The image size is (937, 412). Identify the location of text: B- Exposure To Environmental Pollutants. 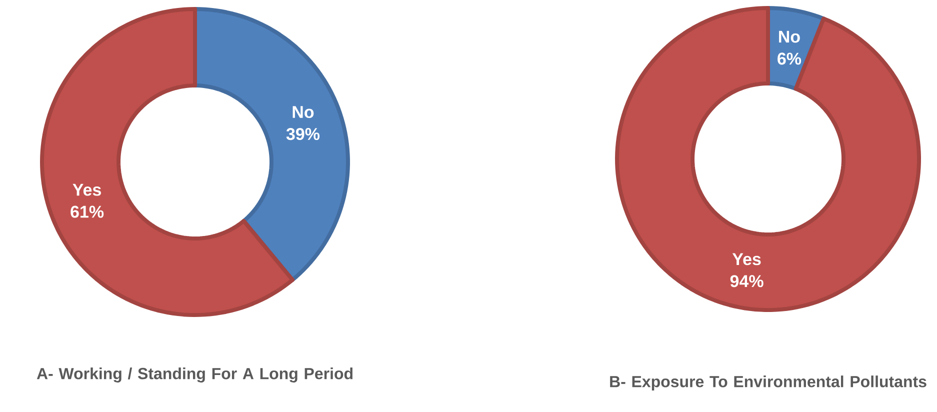
(768, 383).